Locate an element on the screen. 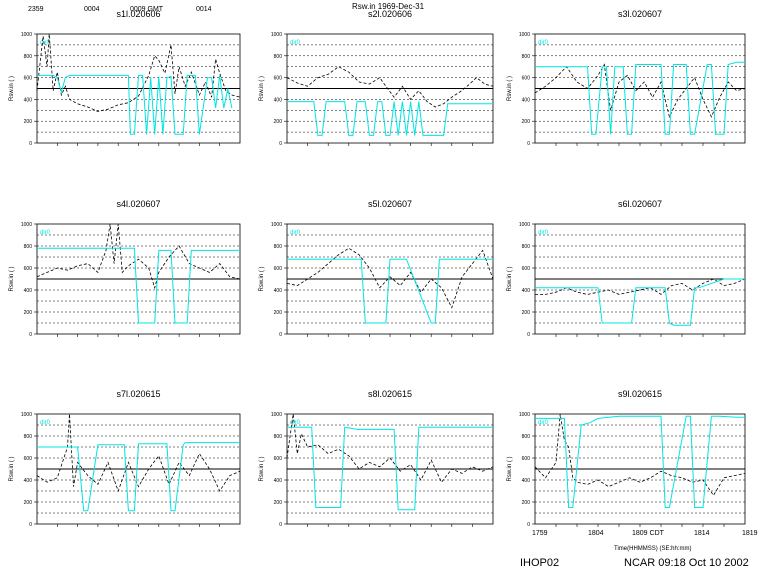 The image size is (770, 577). top-time-label: 0004 is located at coordinates (92, 9).